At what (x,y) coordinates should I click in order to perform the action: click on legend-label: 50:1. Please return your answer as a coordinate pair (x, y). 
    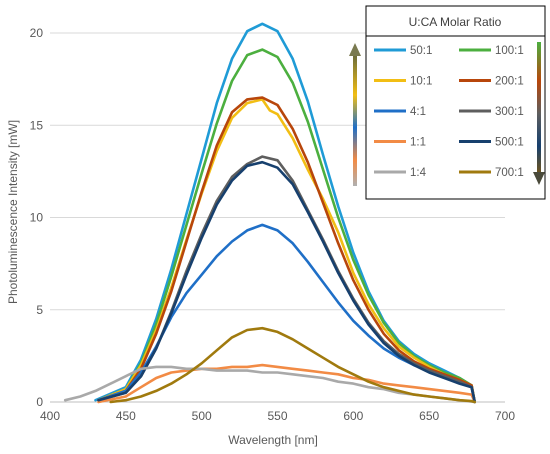
    Looking at the image, I should click on (421, 51).